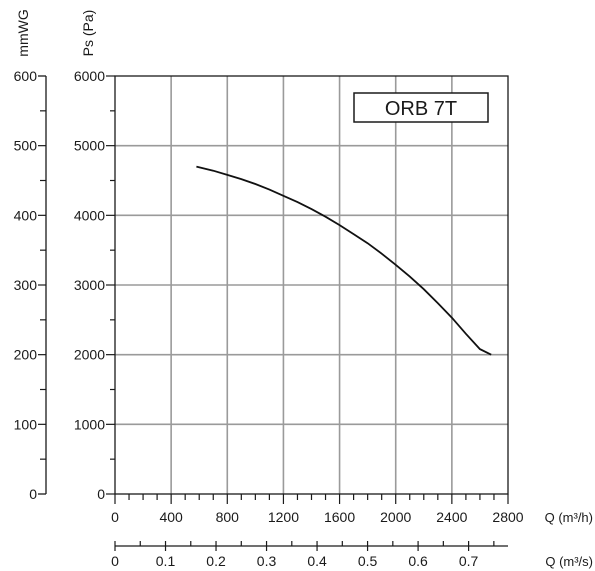  I want to click on y-tick-label: 3000, so click(89, 285).